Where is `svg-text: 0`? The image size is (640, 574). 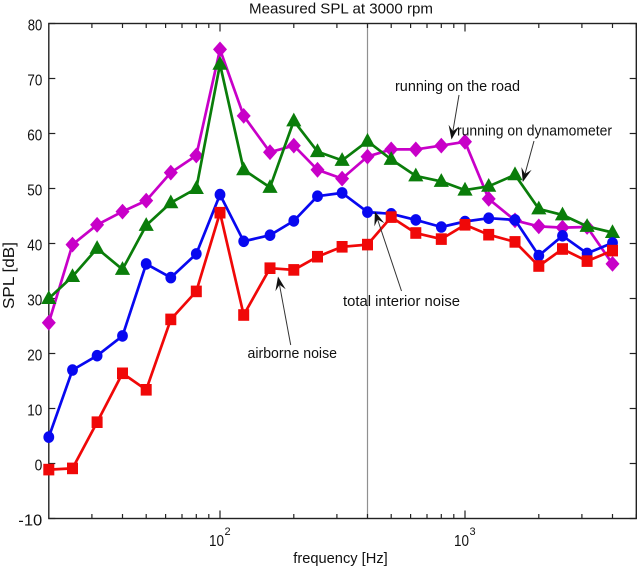 svg-text: 0 is located at coordinates (39, 465).